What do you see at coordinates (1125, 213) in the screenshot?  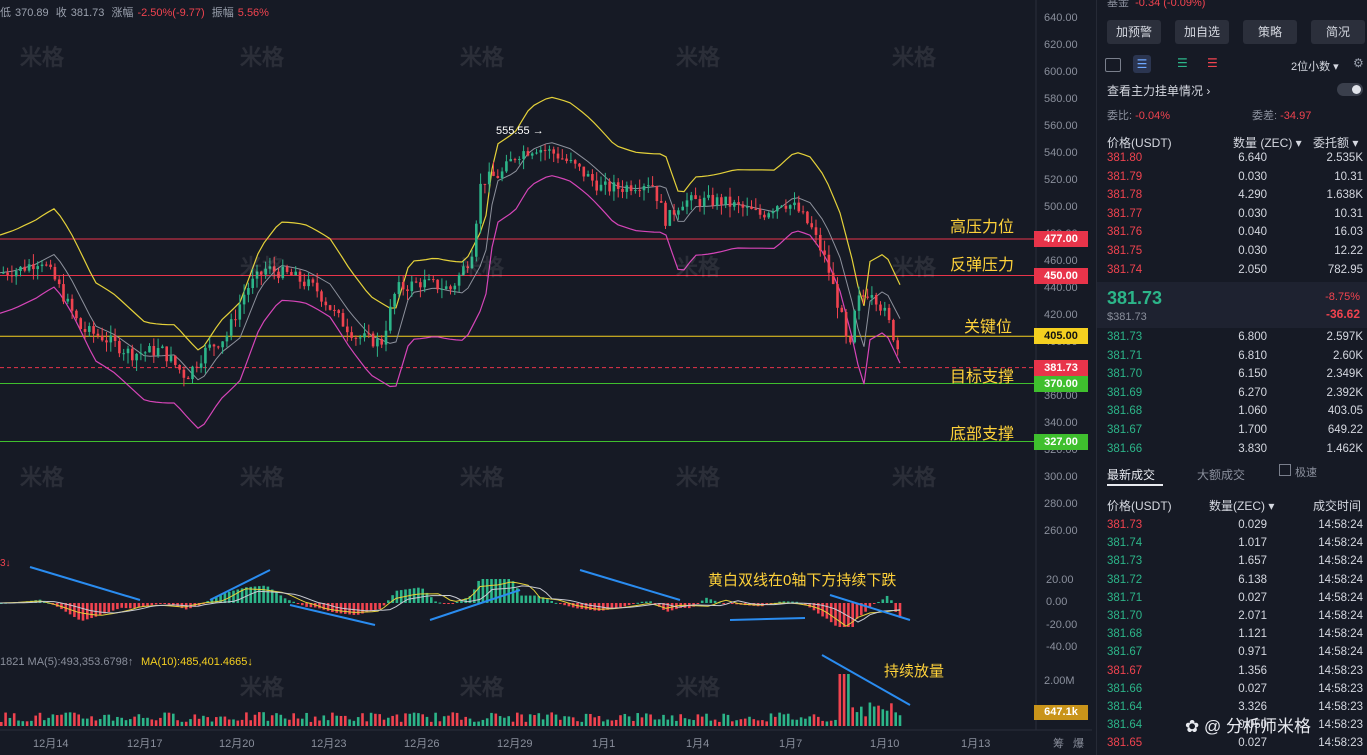 I see `price-cell: 381.77` at bounding box center [1125, 213].